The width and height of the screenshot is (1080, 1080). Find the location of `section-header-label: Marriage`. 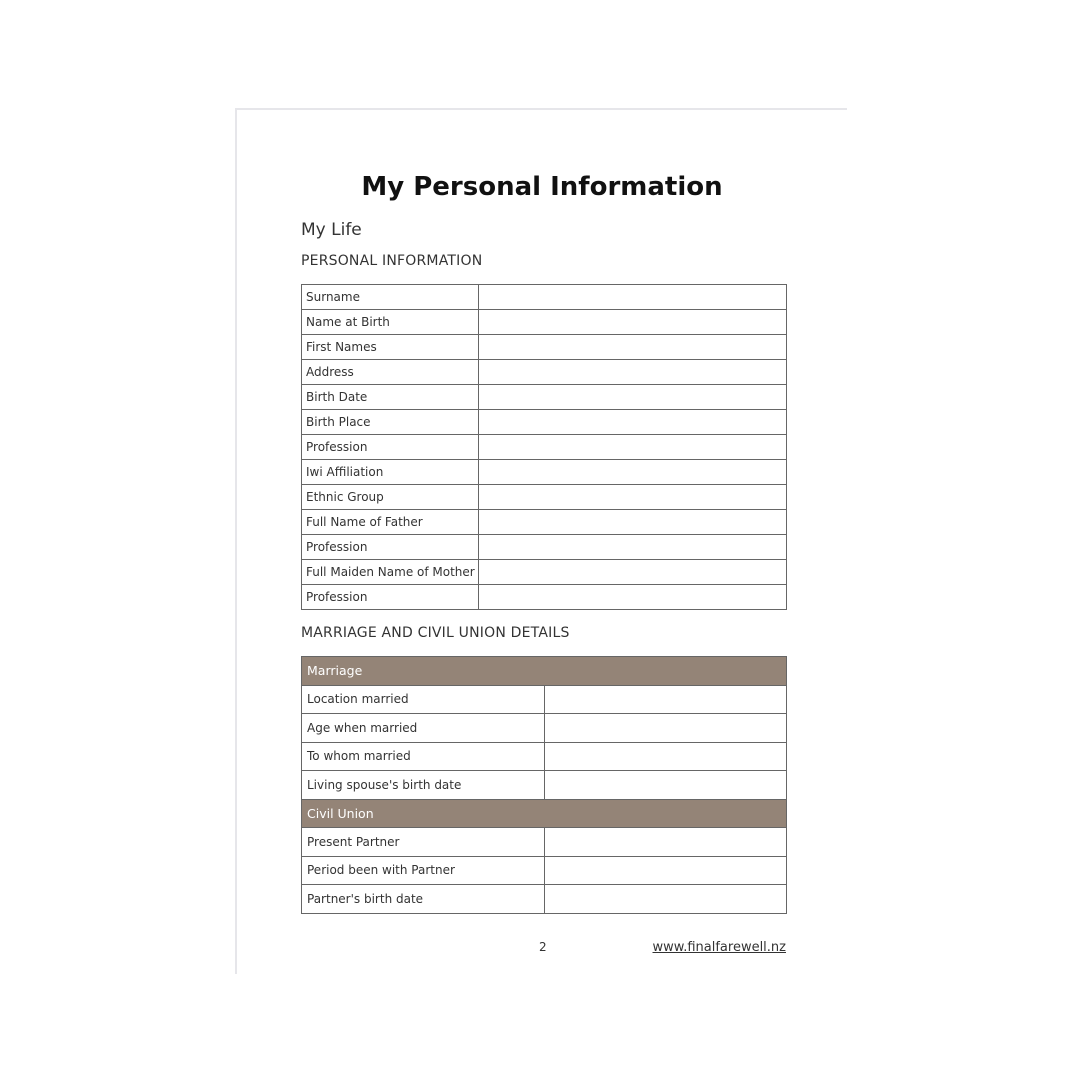

section-header-label: Marriage is located at coordinates (544, 671).